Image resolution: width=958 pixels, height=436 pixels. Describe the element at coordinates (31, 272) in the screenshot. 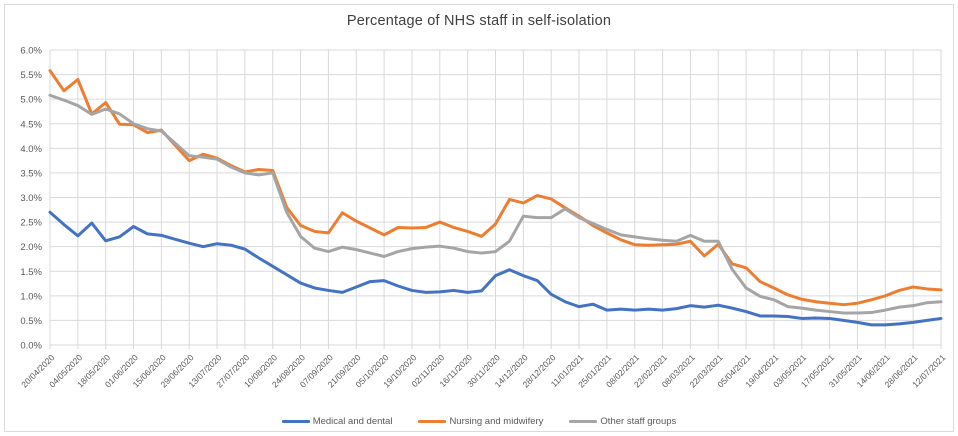

I see `y-tick-label: 1.5%` at that location.